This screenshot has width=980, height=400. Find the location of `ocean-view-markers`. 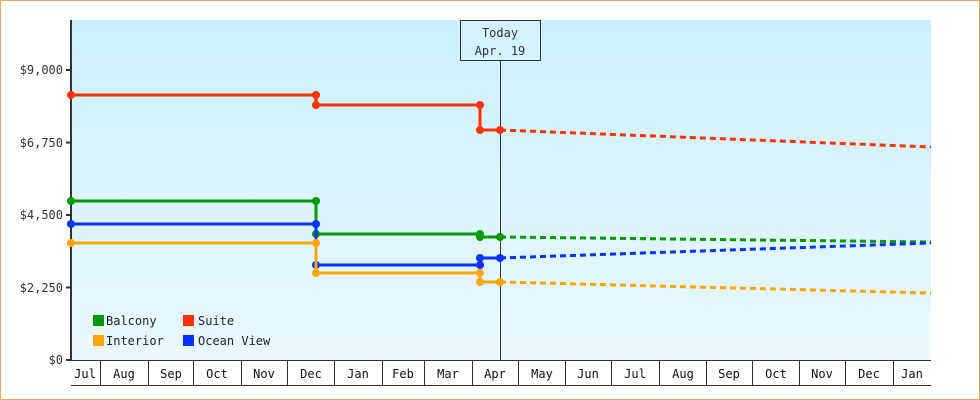

ocean-view-markers is located at coordinates (285, 244).